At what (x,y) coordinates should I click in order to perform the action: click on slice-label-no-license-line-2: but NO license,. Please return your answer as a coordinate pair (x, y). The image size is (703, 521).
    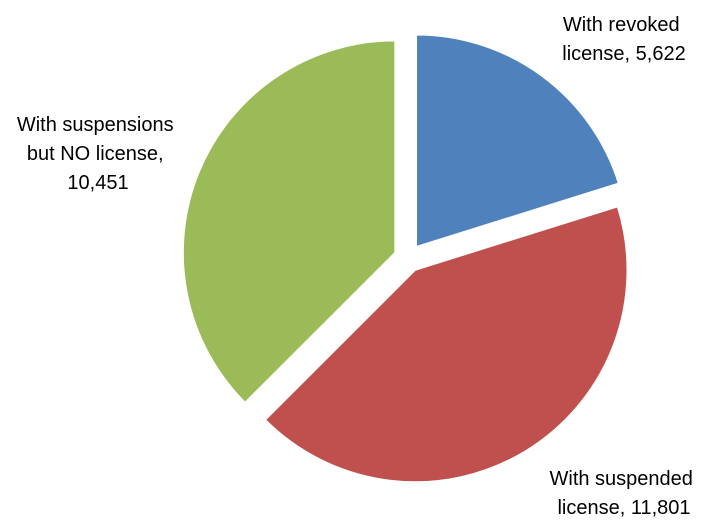
    Looking at the image, I should click on (95, 154).